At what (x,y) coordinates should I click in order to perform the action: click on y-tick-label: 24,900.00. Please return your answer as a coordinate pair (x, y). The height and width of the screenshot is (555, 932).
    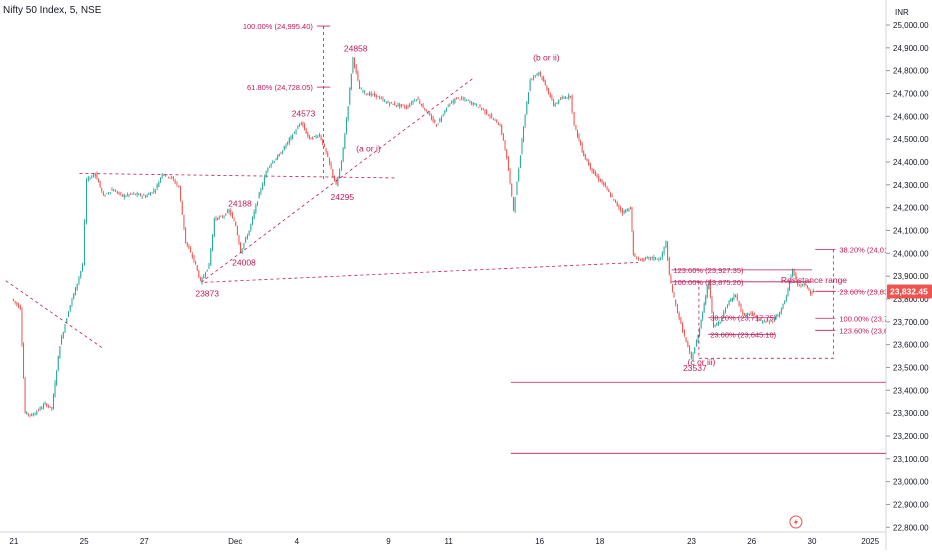
    Looking at the image, I should click on (911, 48).